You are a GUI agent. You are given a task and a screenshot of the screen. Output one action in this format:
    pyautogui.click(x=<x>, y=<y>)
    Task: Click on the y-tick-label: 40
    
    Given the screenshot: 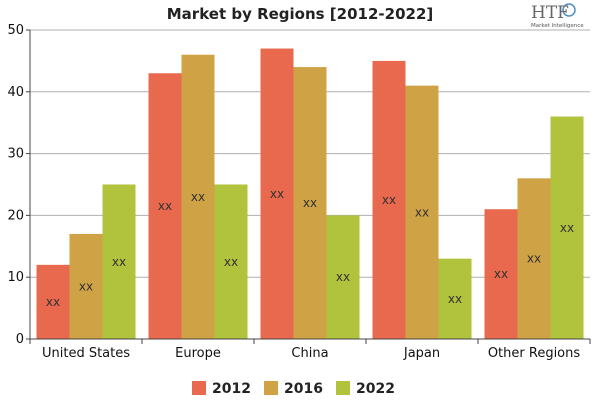 What is the action you would take?
    pyautogui.click(x=15, y=92)
    